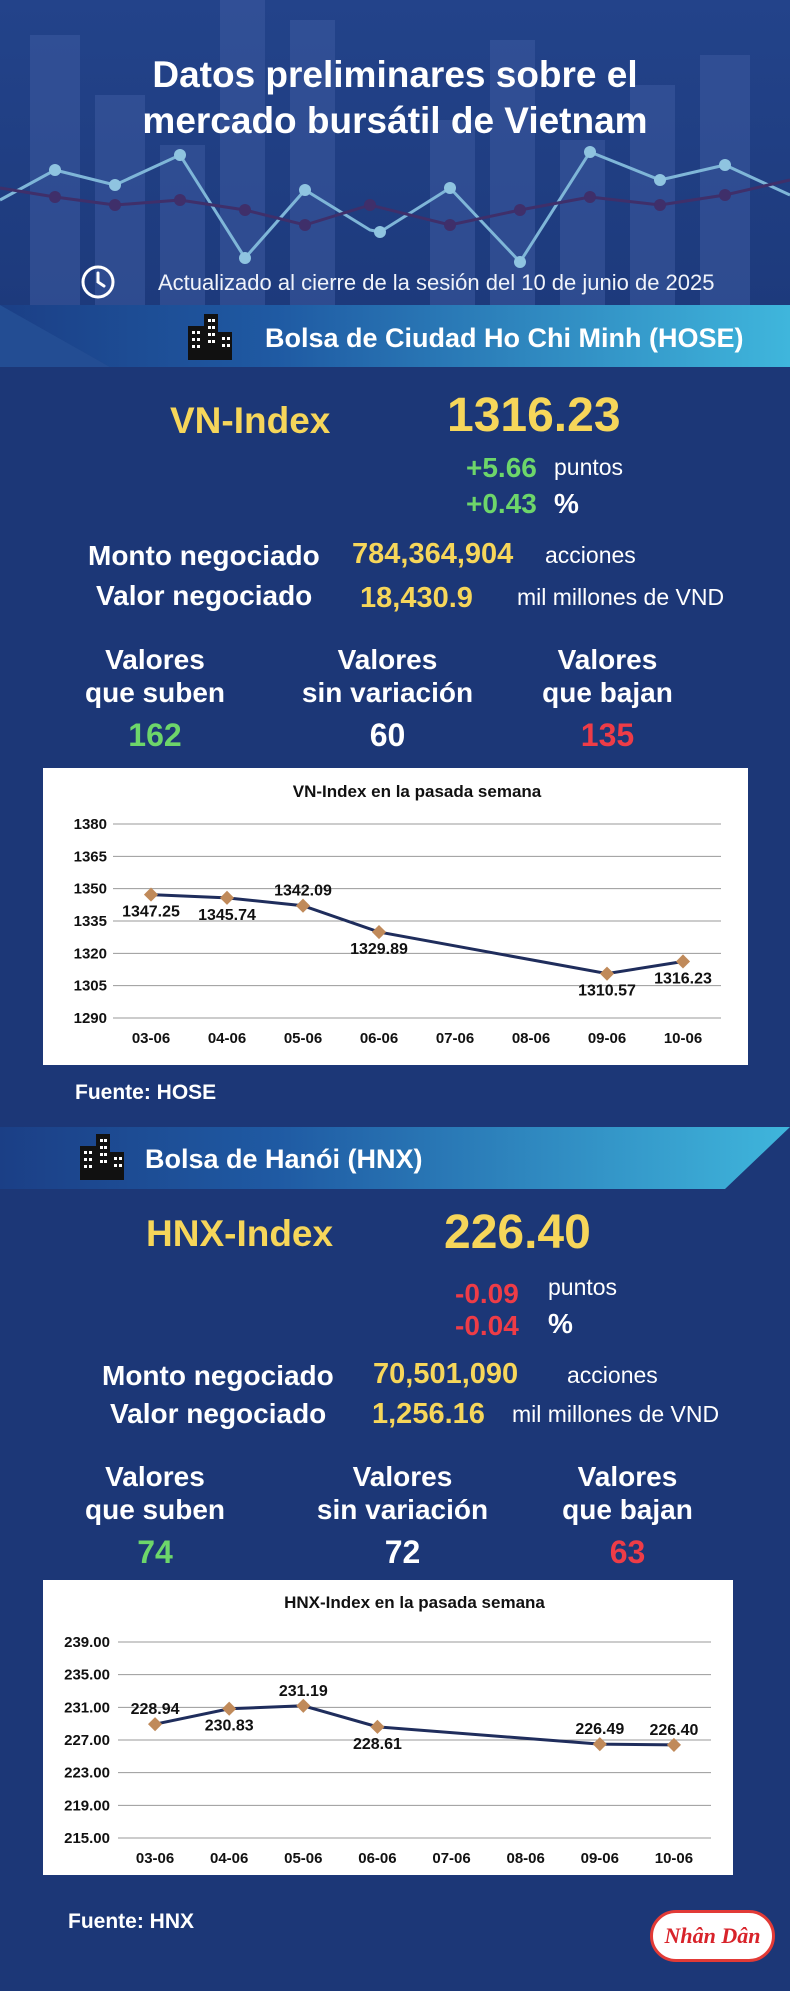  What do you see at coordinates (414, 1602) in the screenshot?
I see `hnxindex-chart-title: HNX-Index en la pasada semana` at bounding box center [414, 1602].